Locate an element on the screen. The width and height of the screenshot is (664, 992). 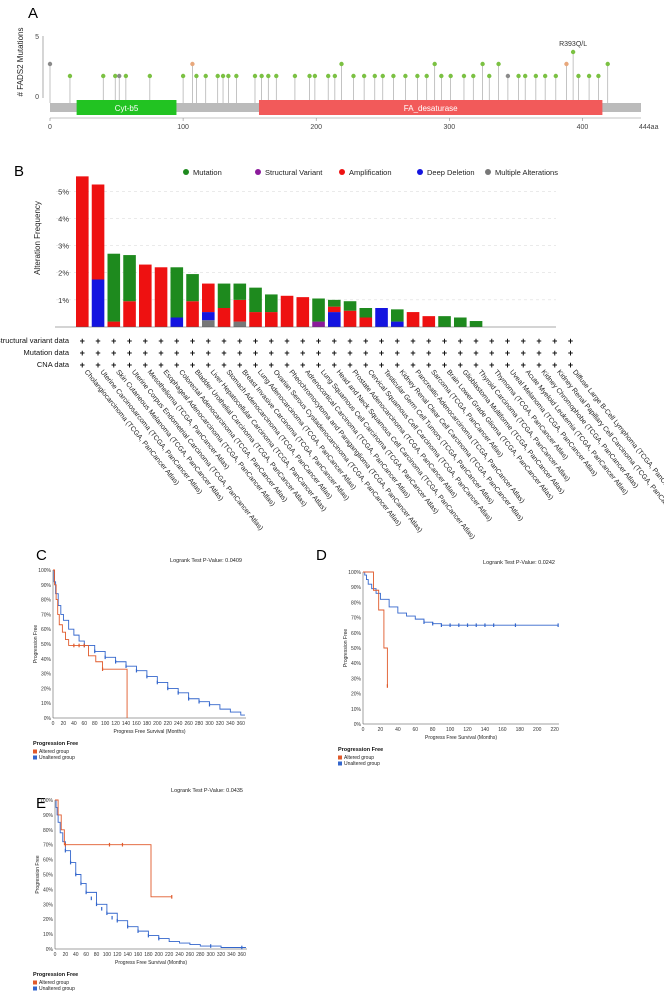
lollipop-heads is located at coordinates (328, 64).